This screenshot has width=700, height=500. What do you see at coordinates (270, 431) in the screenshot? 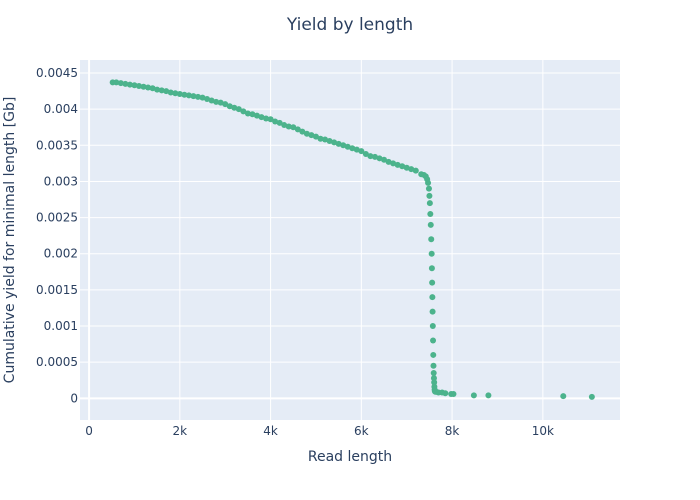
I see `x-tick-label: 4k` at bounding box center [270, 431].